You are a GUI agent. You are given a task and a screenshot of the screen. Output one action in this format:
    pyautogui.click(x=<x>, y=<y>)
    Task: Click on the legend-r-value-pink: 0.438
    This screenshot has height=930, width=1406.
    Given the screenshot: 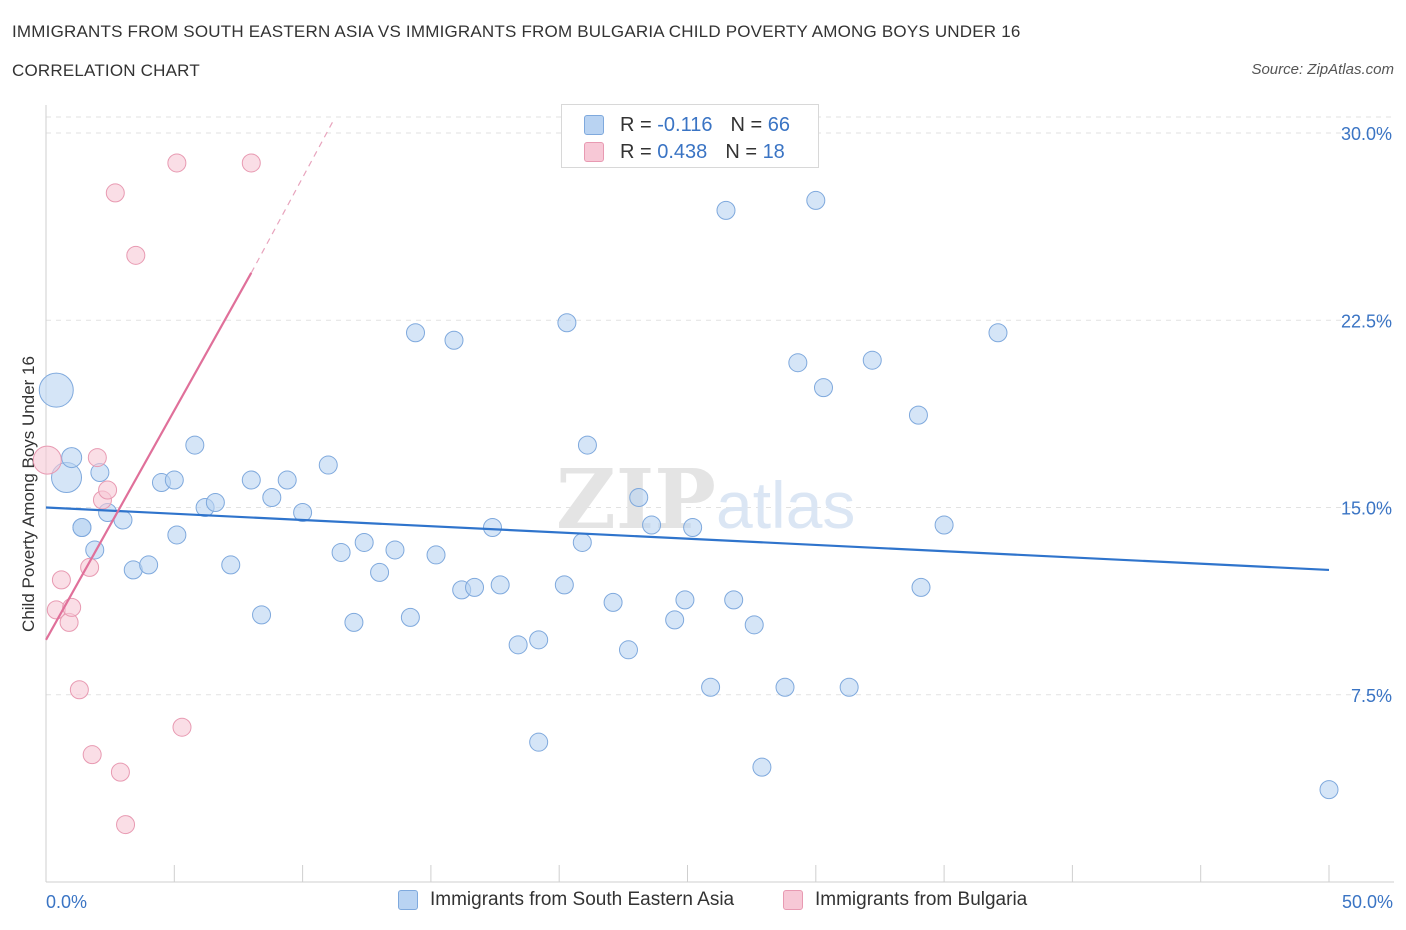 What is the action you would take?
    pyautogui.click(x=682, y=151)
    